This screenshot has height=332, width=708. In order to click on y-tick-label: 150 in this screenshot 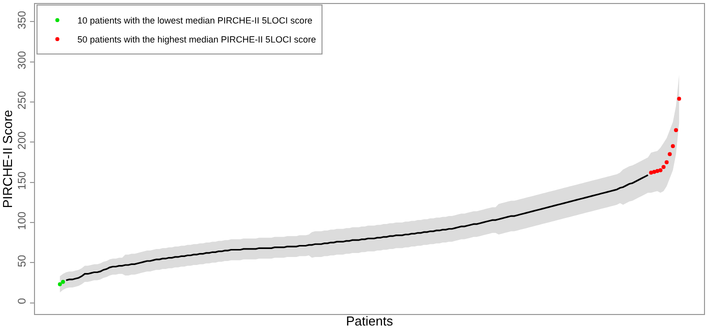, I will do `click(22, 180)`.